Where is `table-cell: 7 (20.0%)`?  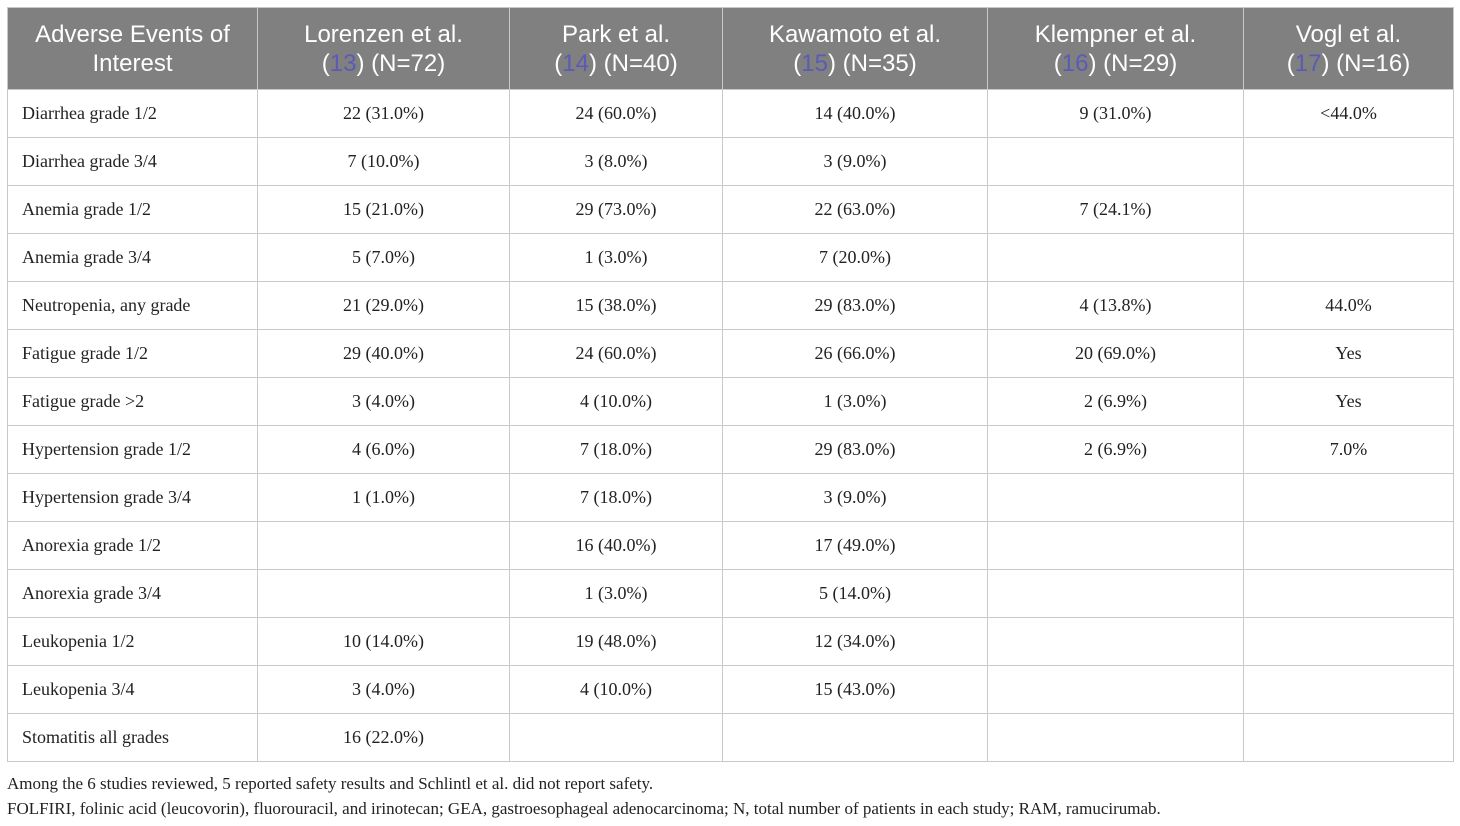
table-cell: 7 (20.0%) is located at coordinates (855, 257).